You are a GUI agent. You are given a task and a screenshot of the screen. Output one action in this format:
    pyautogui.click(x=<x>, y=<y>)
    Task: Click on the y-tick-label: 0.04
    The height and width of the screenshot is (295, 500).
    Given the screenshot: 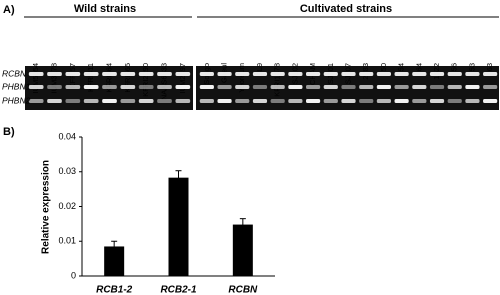 What is the action you would take?
    pyautogui.click(x=67, y=136)
    